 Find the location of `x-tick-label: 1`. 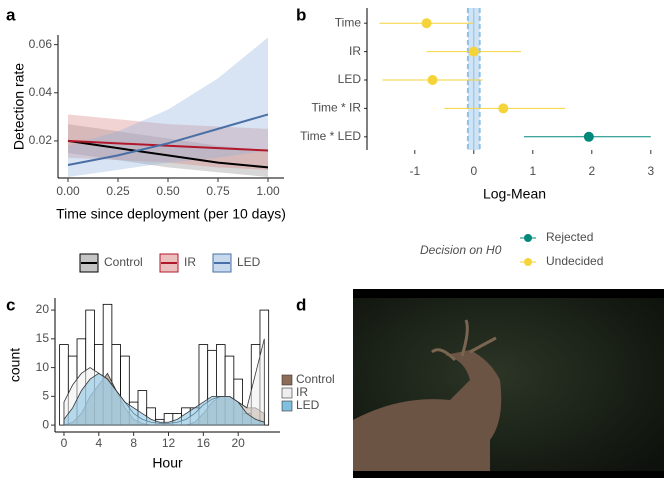

x-tick-label: 1 is located at coordinates (532, 171).